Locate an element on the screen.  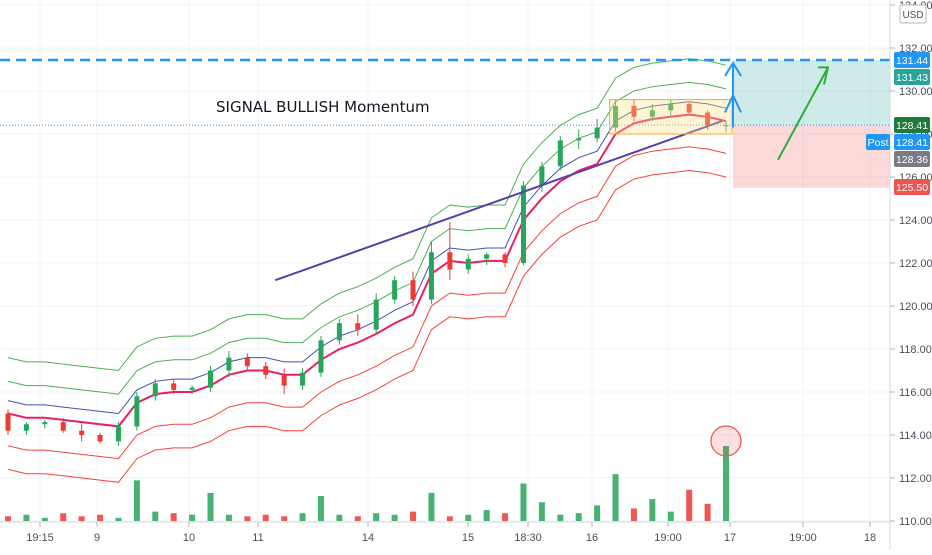
time-axis: 19:15 9 10 11 14 15 18:30 16 19:00 17 19:00 18 is located at coordinates (445, 532).